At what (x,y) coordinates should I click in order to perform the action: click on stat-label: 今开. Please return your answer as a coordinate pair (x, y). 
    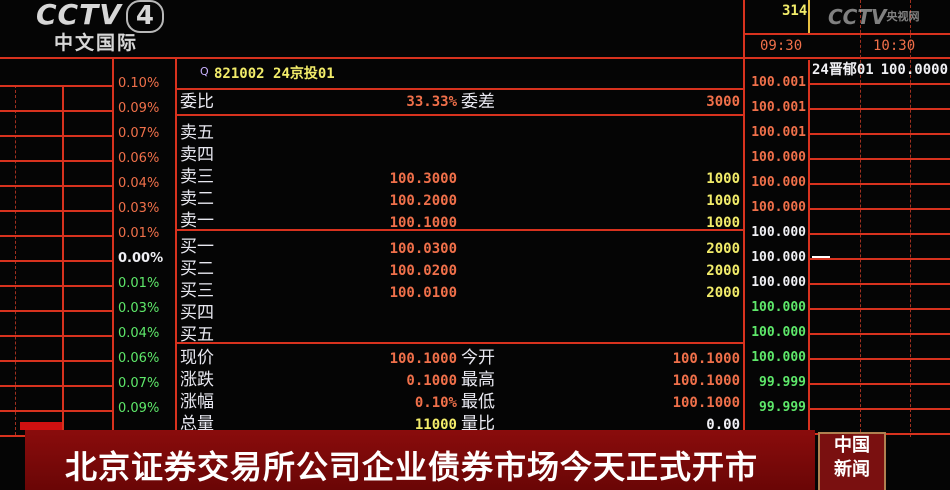
    Looking at the image, I should click on (478, 358).